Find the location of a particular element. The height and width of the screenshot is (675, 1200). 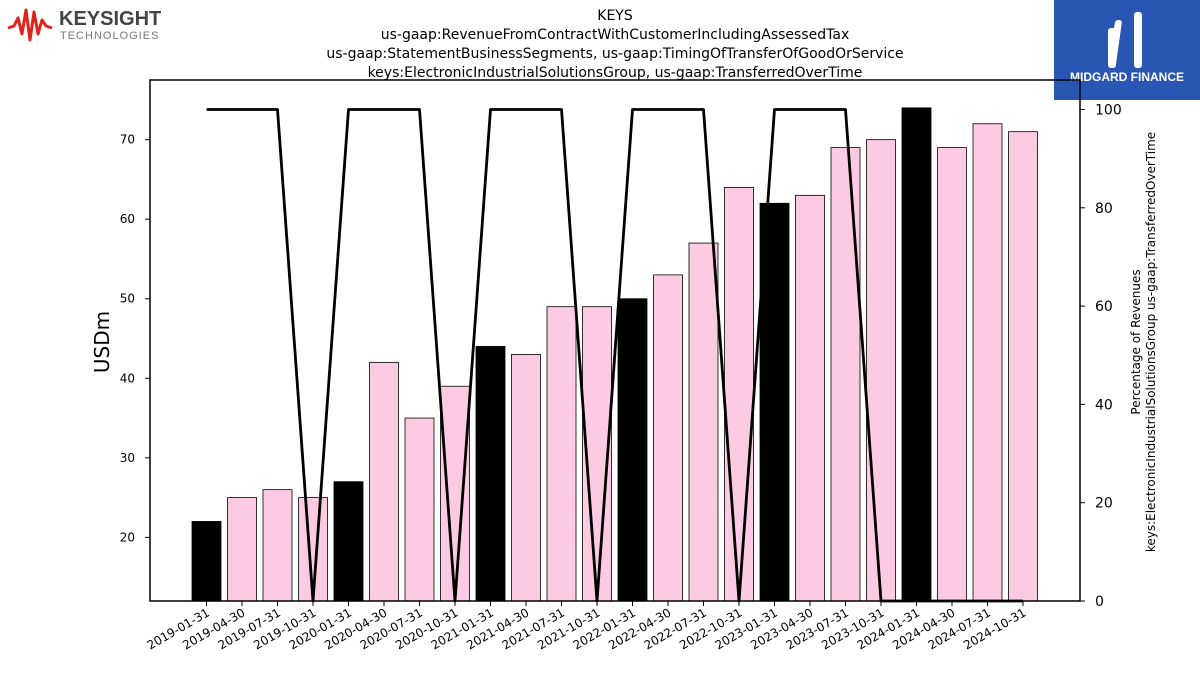

keysight-wordmark: KEYSIGHT is located at coordinates (110, 19).